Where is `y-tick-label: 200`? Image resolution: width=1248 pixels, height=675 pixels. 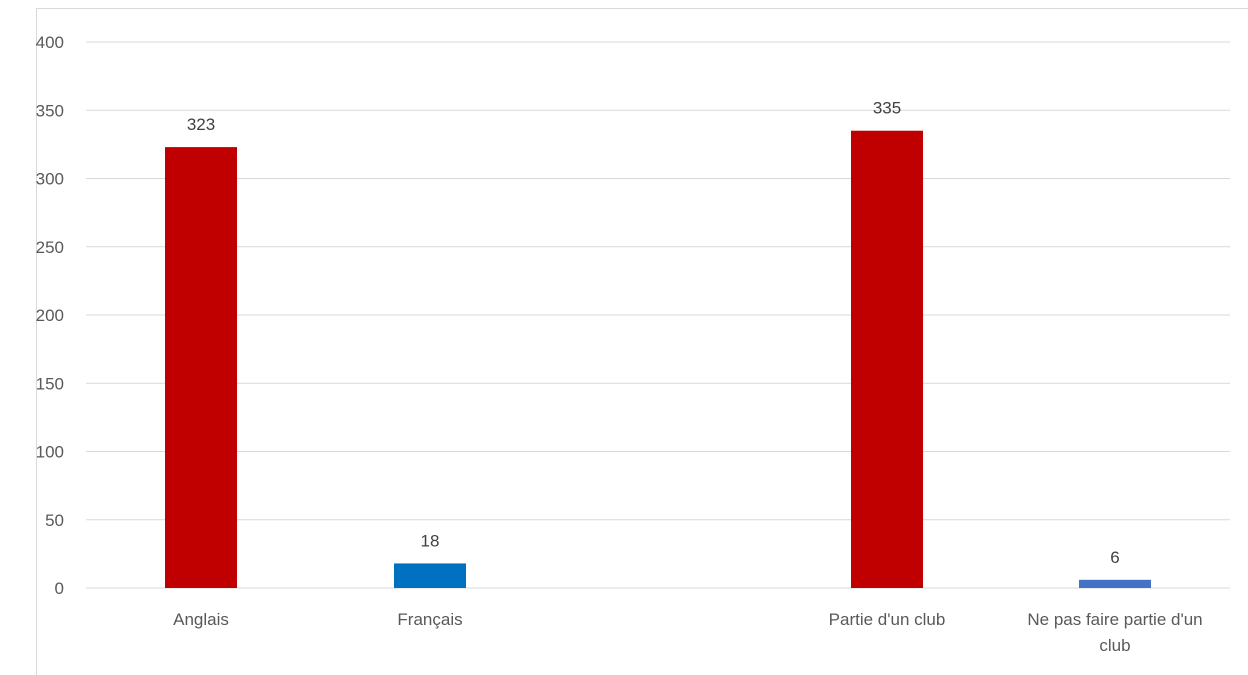 y-tick-label: 200 is located at coordinates (50, 315).